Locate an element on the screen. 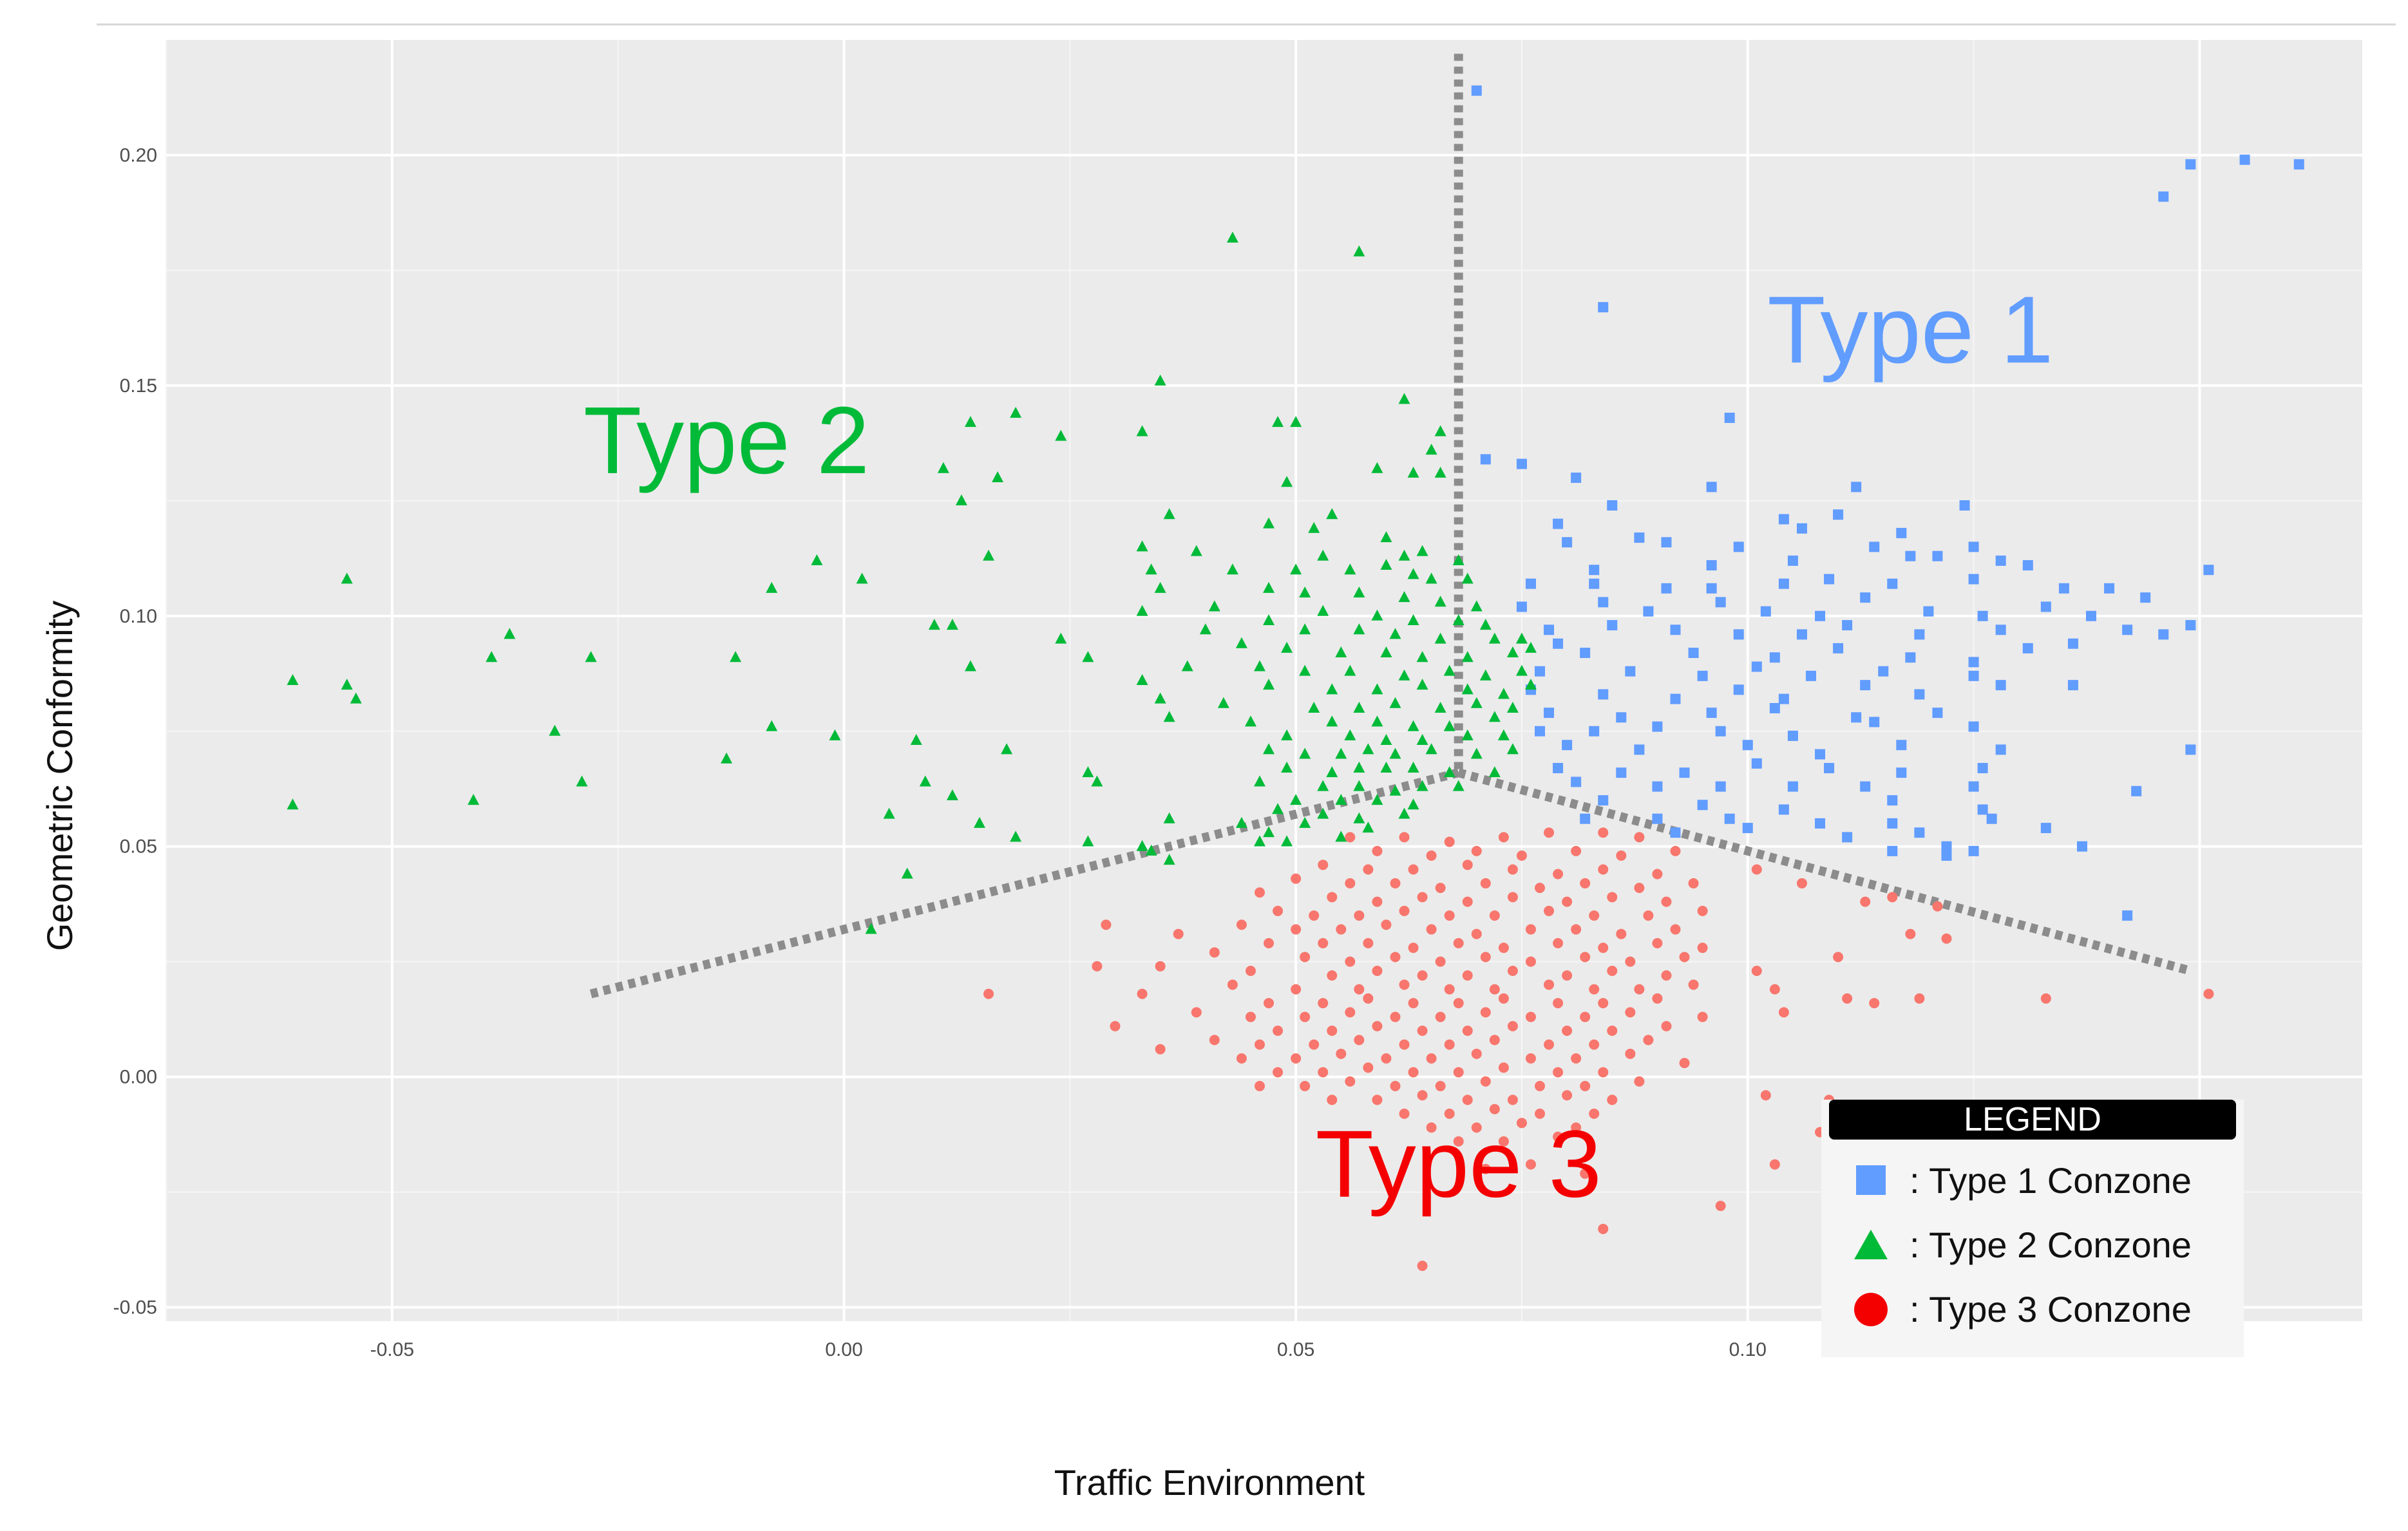 The height and width of the screenshot is (1531, 2408). x-tick-label: 0.10 is located at coordinates (1748, 1349).